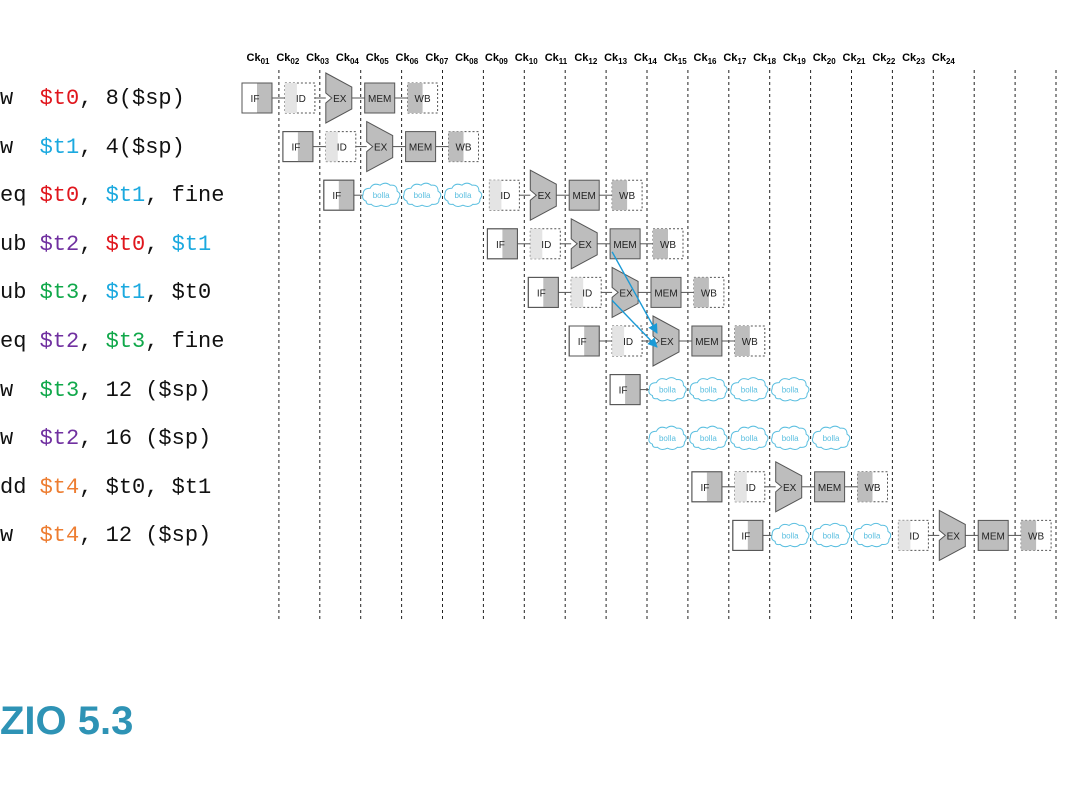 The height and width of the screenshot is (808, 1080). I want to click on clock-label: Ck13, so click(616, 59).